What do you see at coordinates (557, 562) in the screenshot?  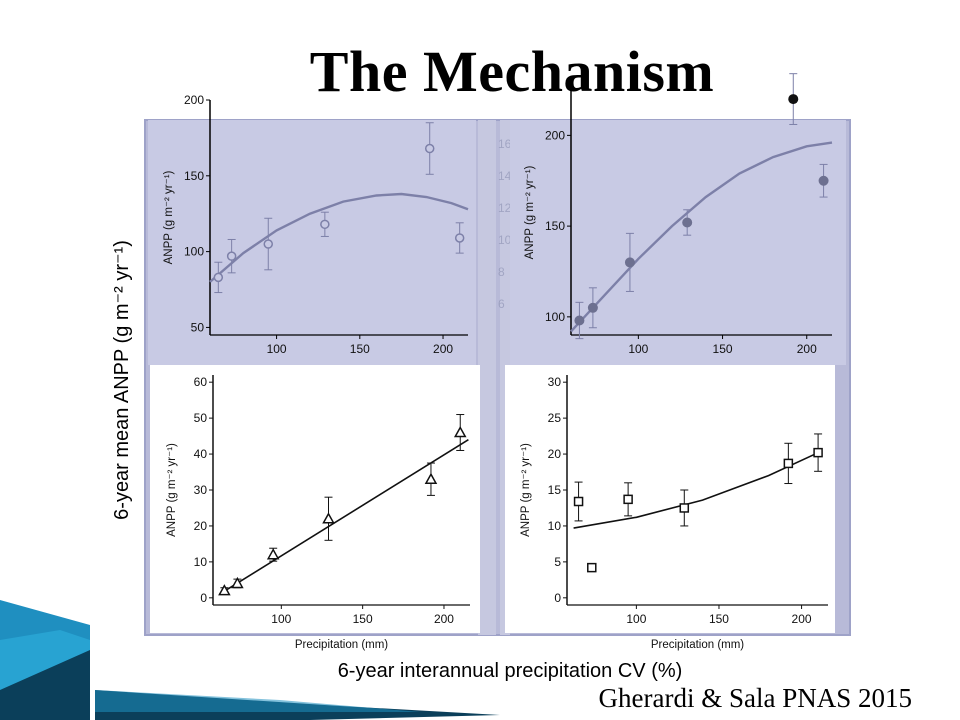 I see `y-tick-label: 5` at bounding box center [557, 562].